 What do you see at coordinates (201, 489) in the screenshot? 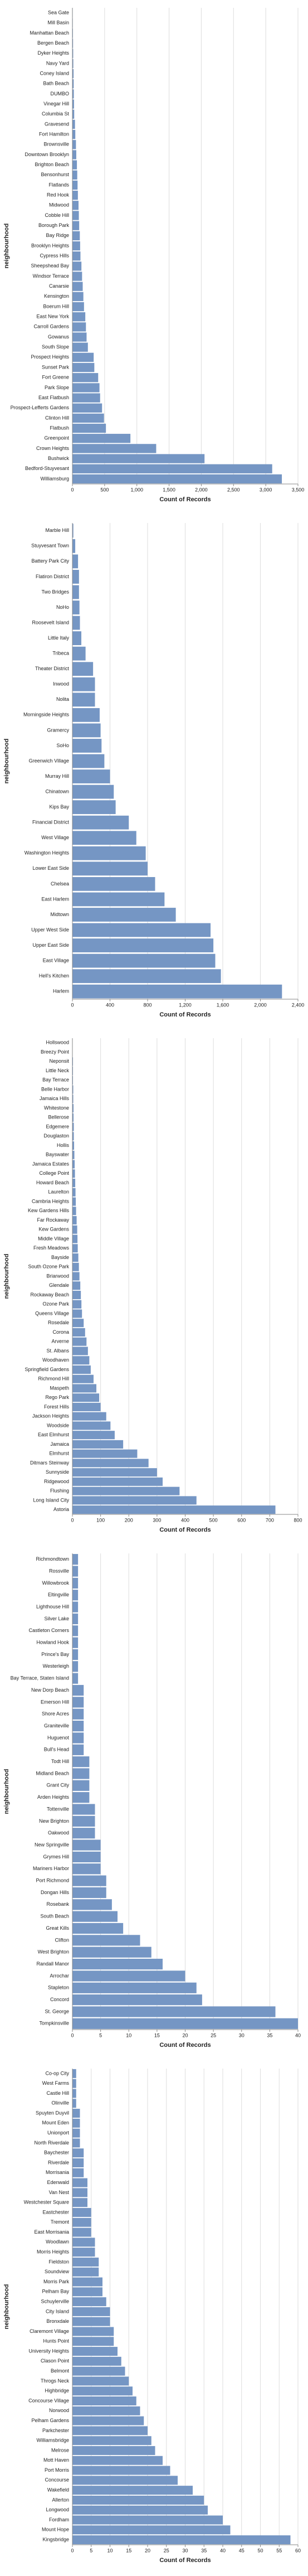
I see `x-tick-label: 2,000` at bounding box center [201, 489].